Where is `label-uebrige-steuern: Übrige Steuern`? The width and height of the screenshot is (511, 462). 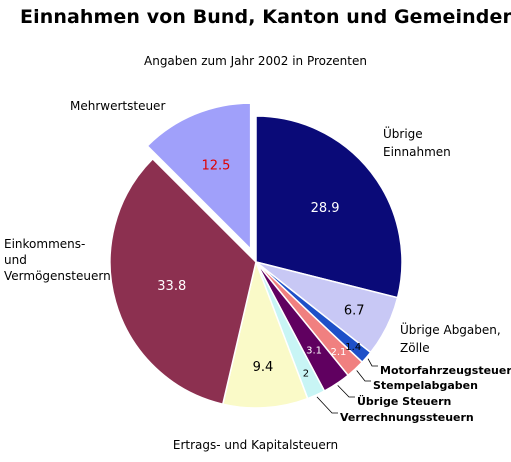 label-uebrige-steuern: Übrige Steuern is located at coordinates (404, 401).